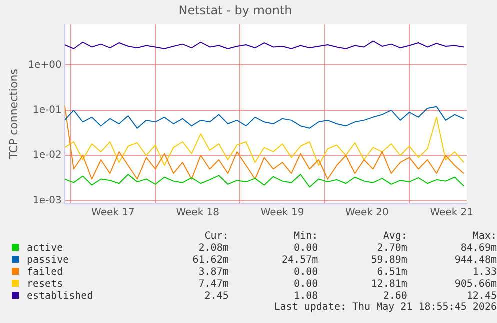  Describe the element at coordinates (367, 213) in the screenshot. I see `x-tick-label: Week 20` at that location.